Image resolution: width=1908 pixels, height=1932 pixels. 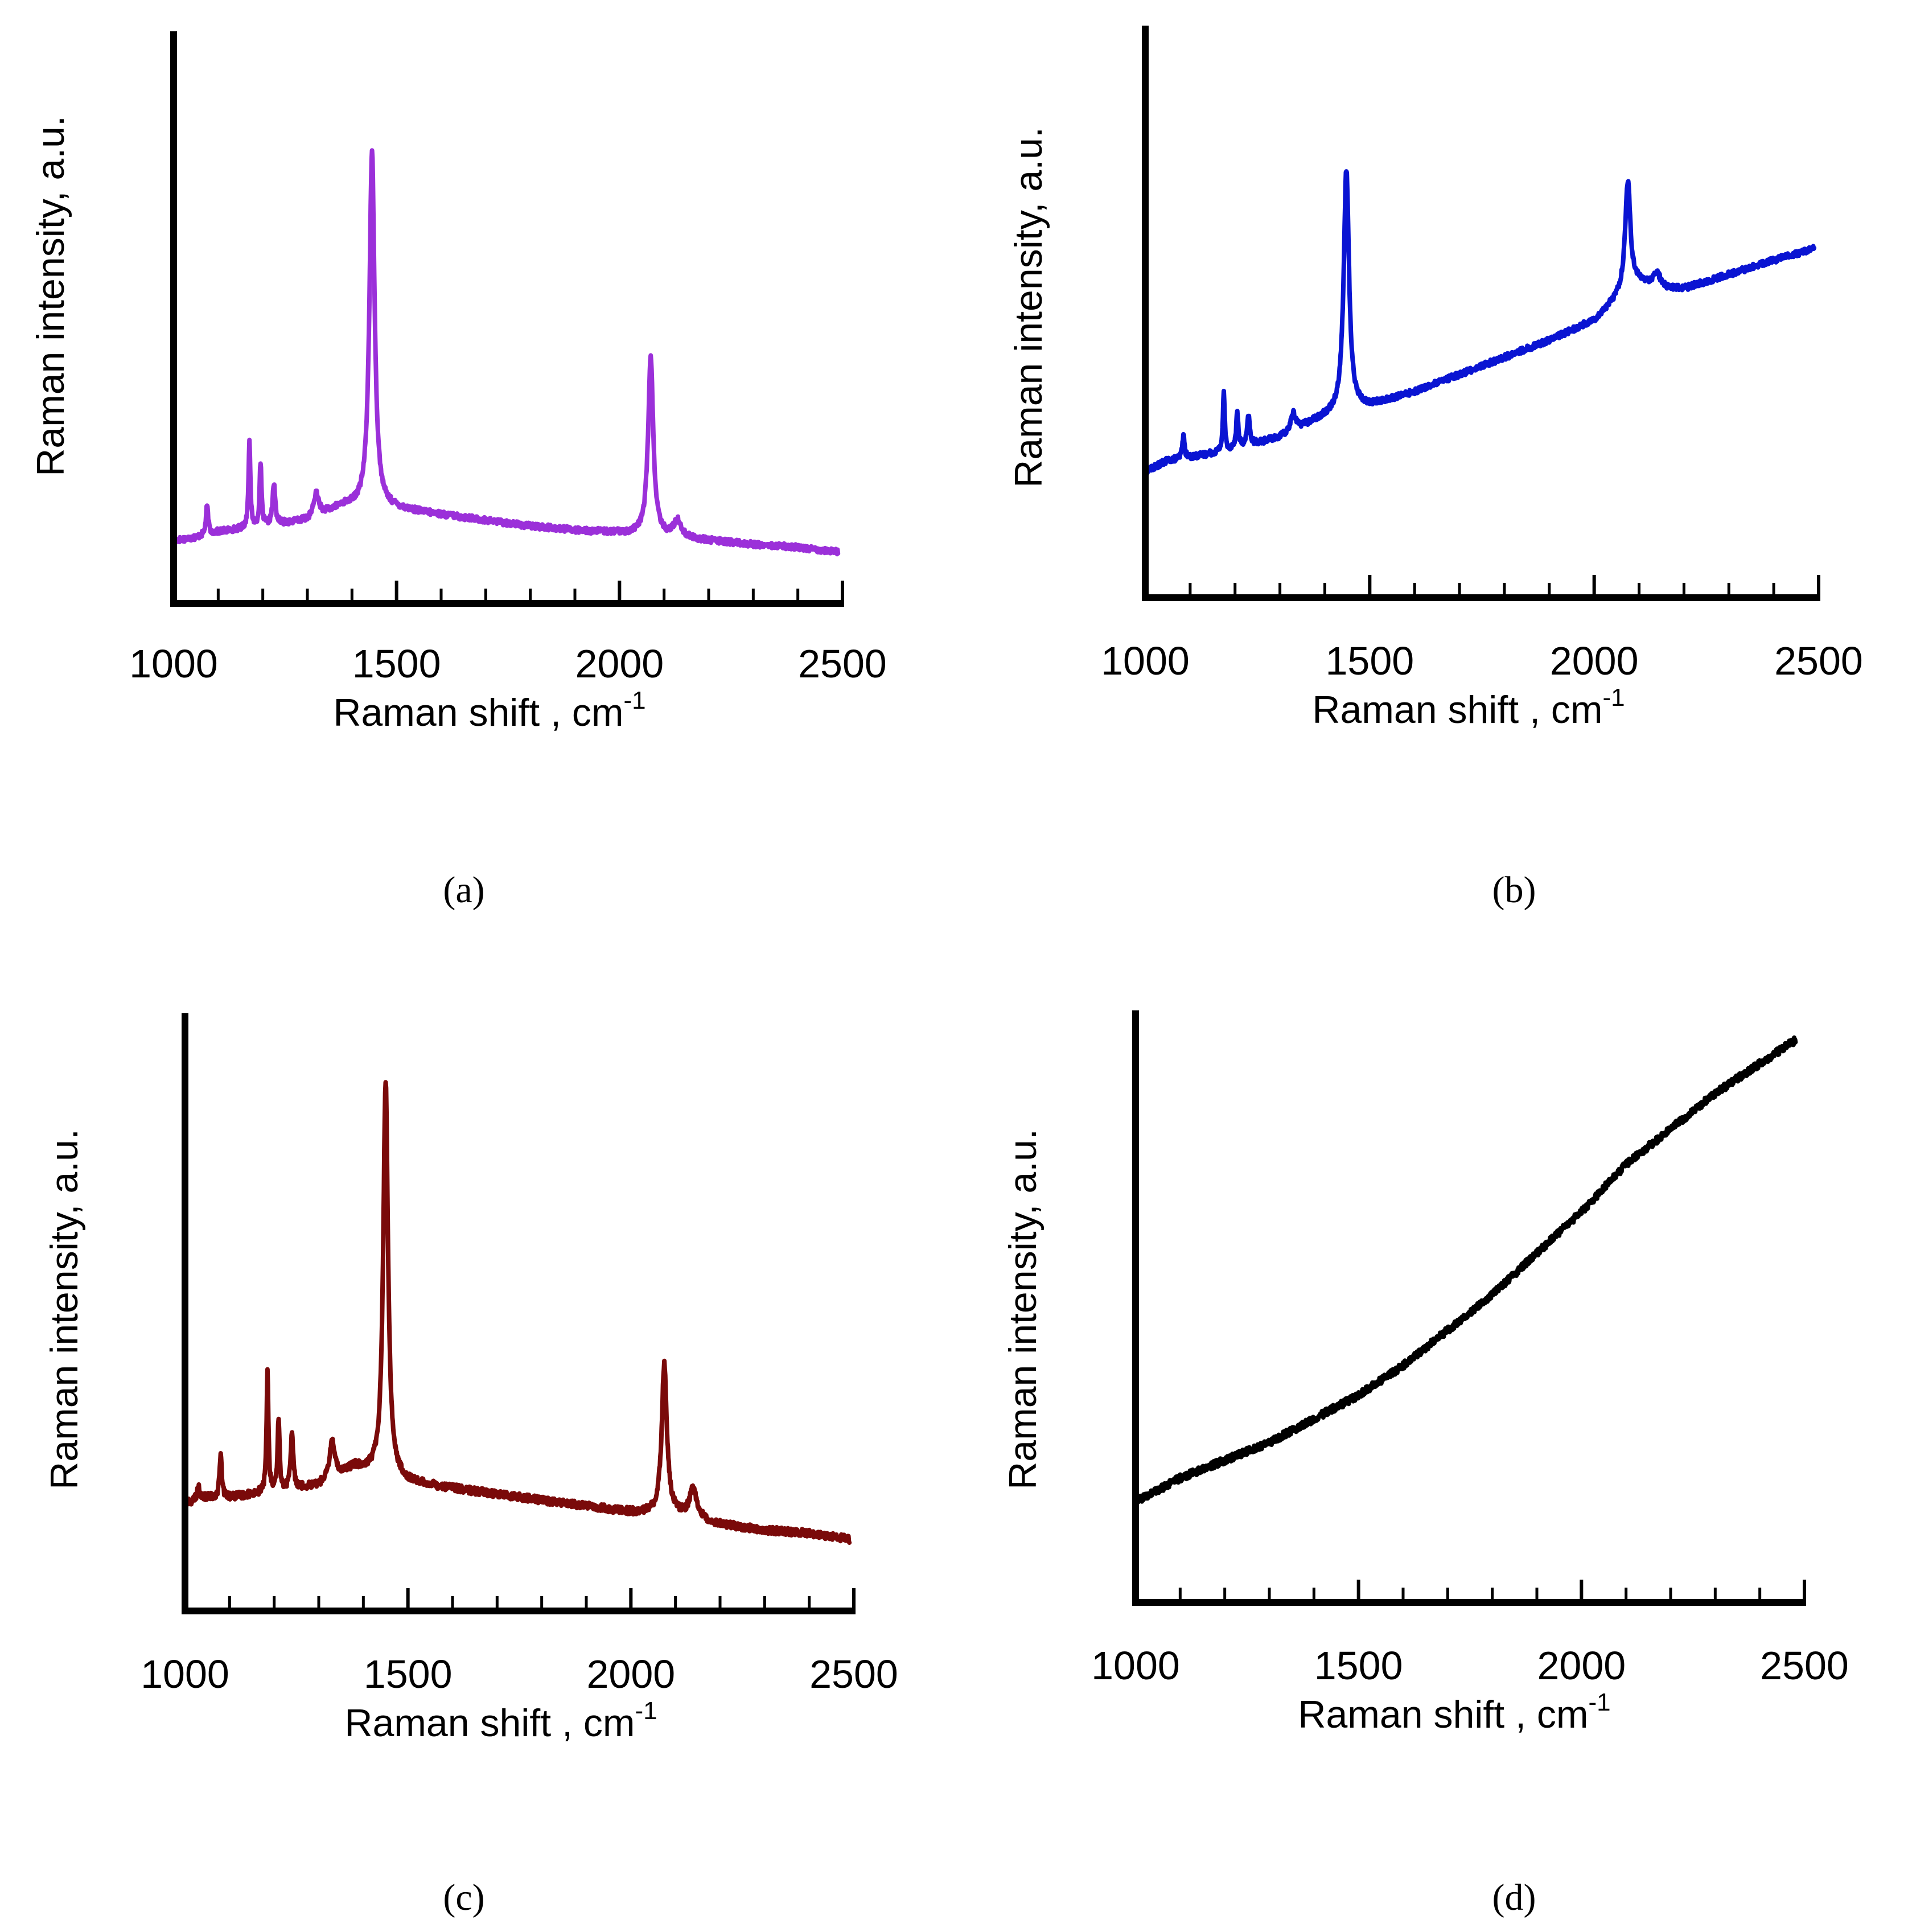 I want to click on x-tick-label-c: 2500, so click(x=853, y=1674).